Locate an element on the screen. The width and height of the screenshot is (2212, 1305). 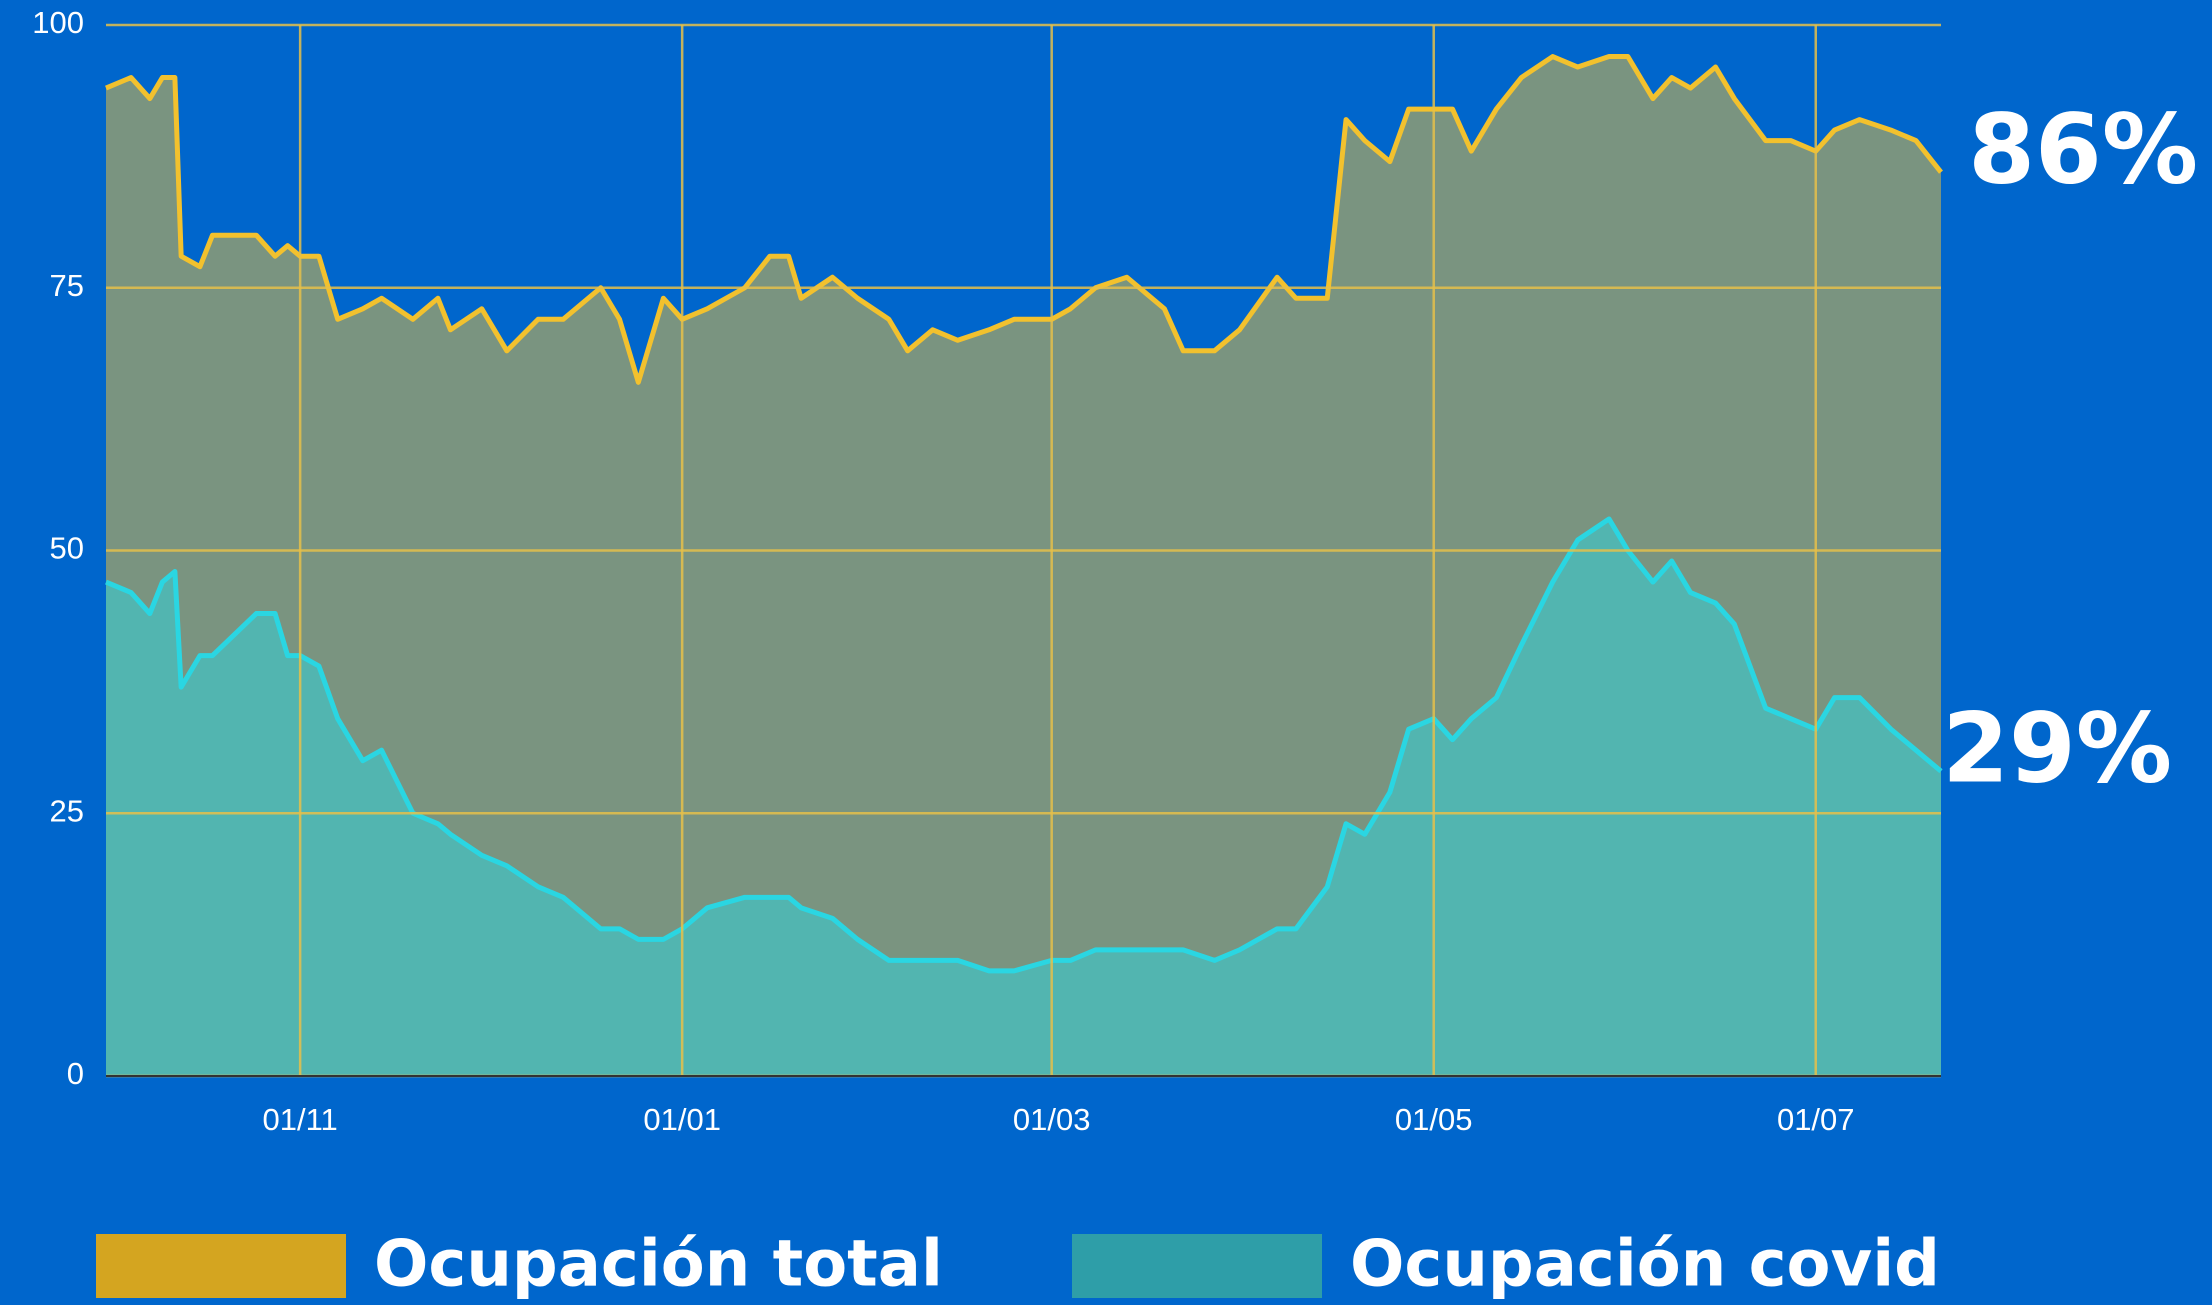
annotation: 29% is located at coordinates (2057, 749).